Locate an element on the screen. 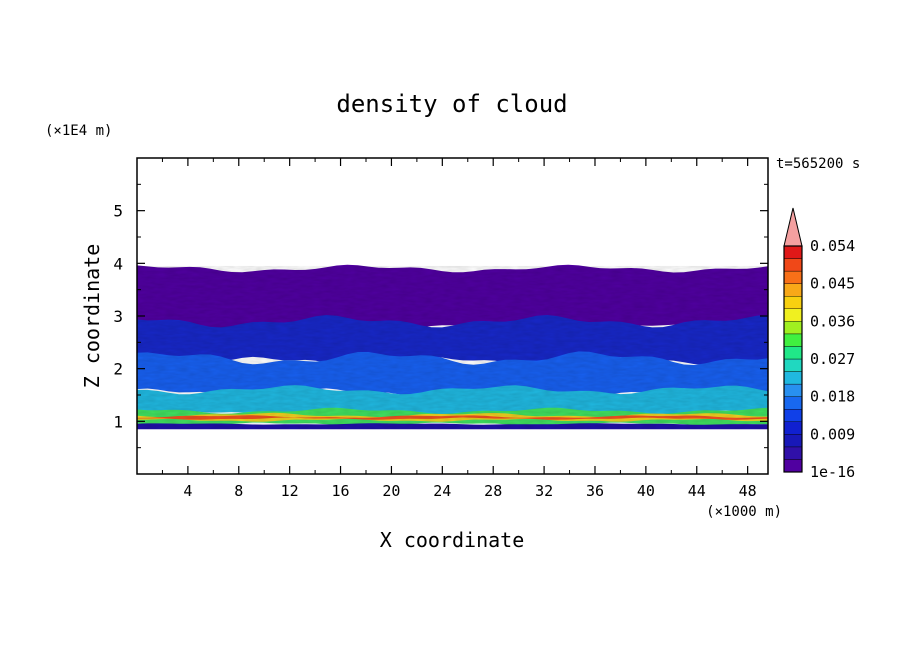  x-tick-label: 12 is located at coordinates (290, 491).